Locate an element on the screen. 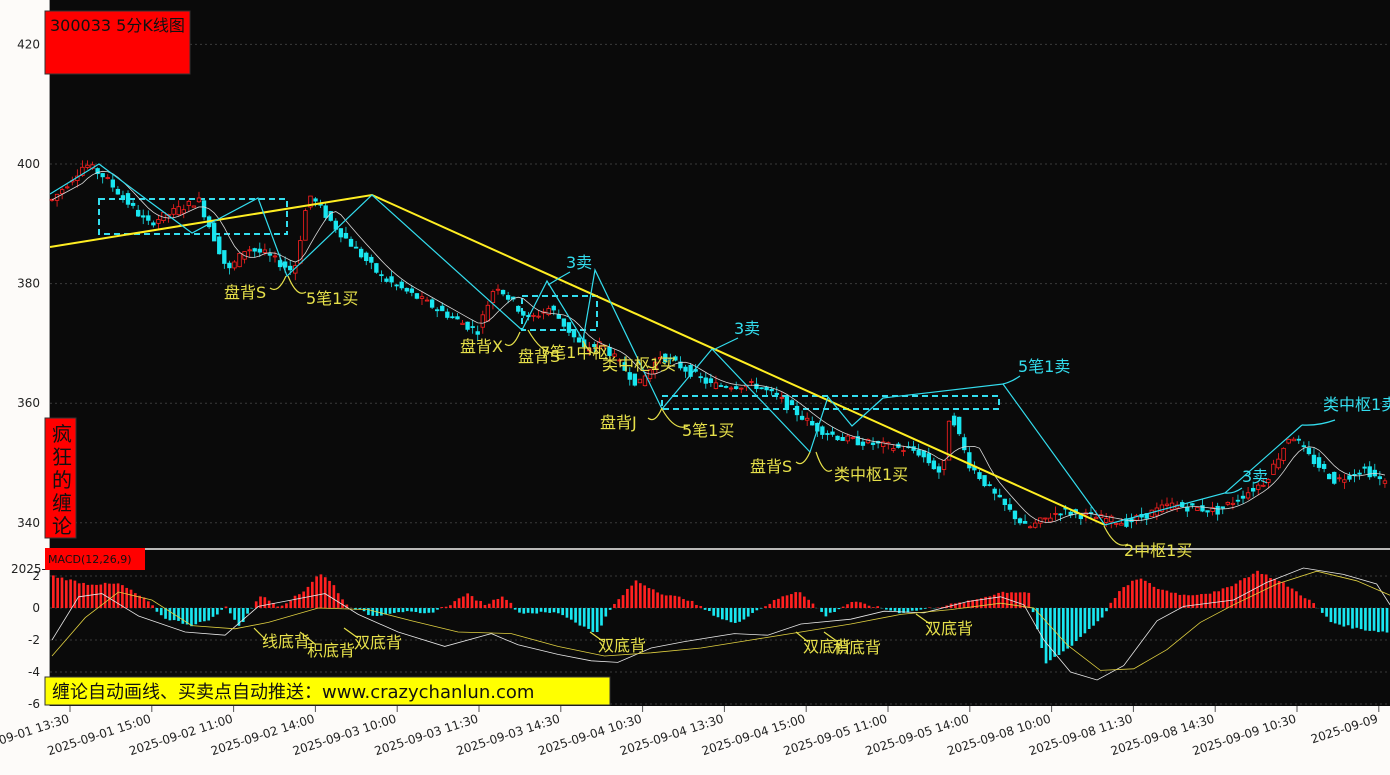  footer-banner is located at coordinates (327, 691).